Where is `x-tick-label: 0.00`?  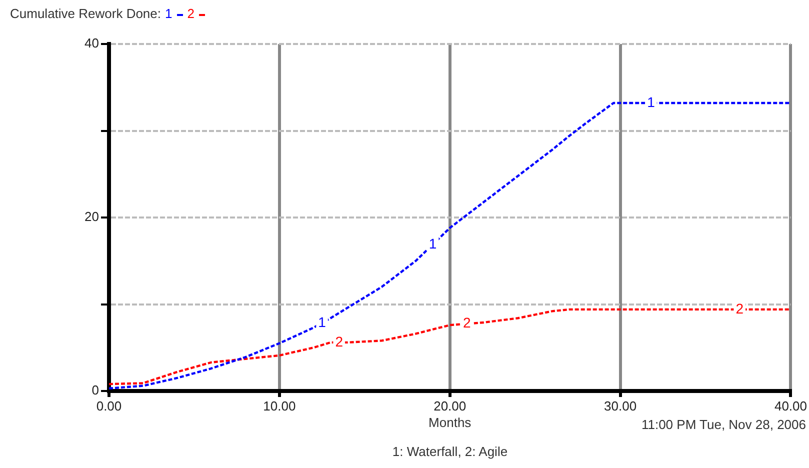
x-tick-label: 0.00 is located at coordinates (109, 406).